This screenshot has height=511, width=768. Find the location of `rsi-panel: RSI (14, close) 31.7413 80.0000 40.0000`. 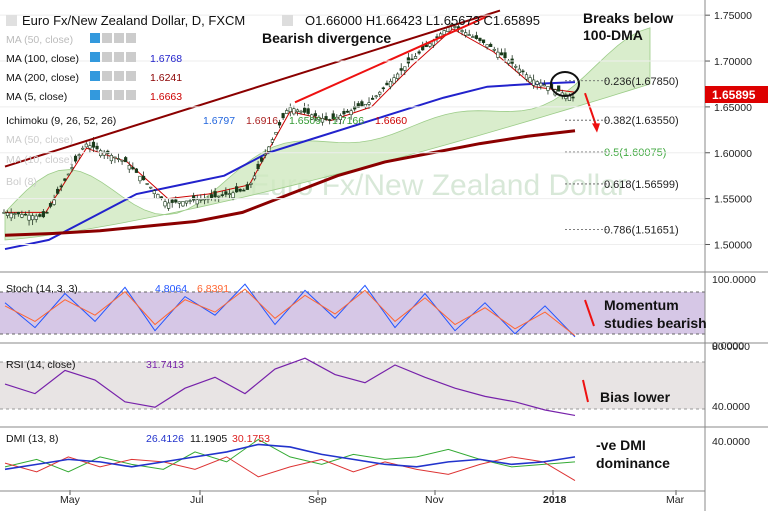

rsi-panel: RSI (14, close) 31.7413 80.0000 40.0000 is located at coordinates (375, 379).